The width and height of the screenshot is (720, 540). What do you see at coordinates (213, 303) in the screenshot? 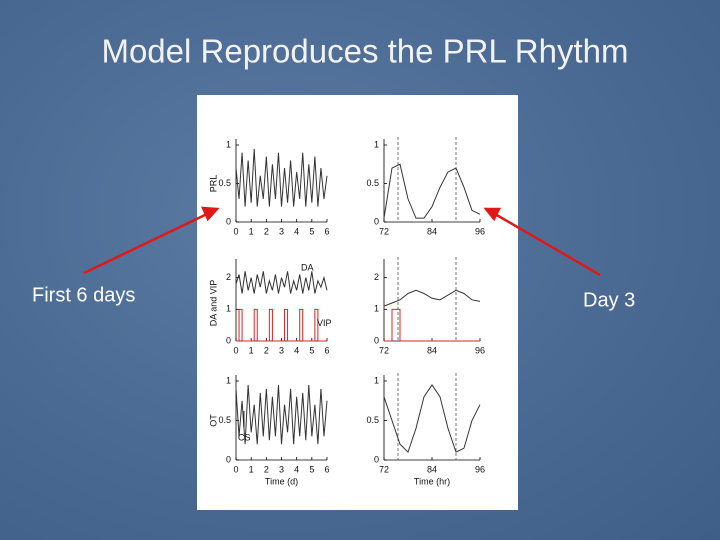
I see `y-axis-label: DA and VIP` at bounding box center [213, 303].